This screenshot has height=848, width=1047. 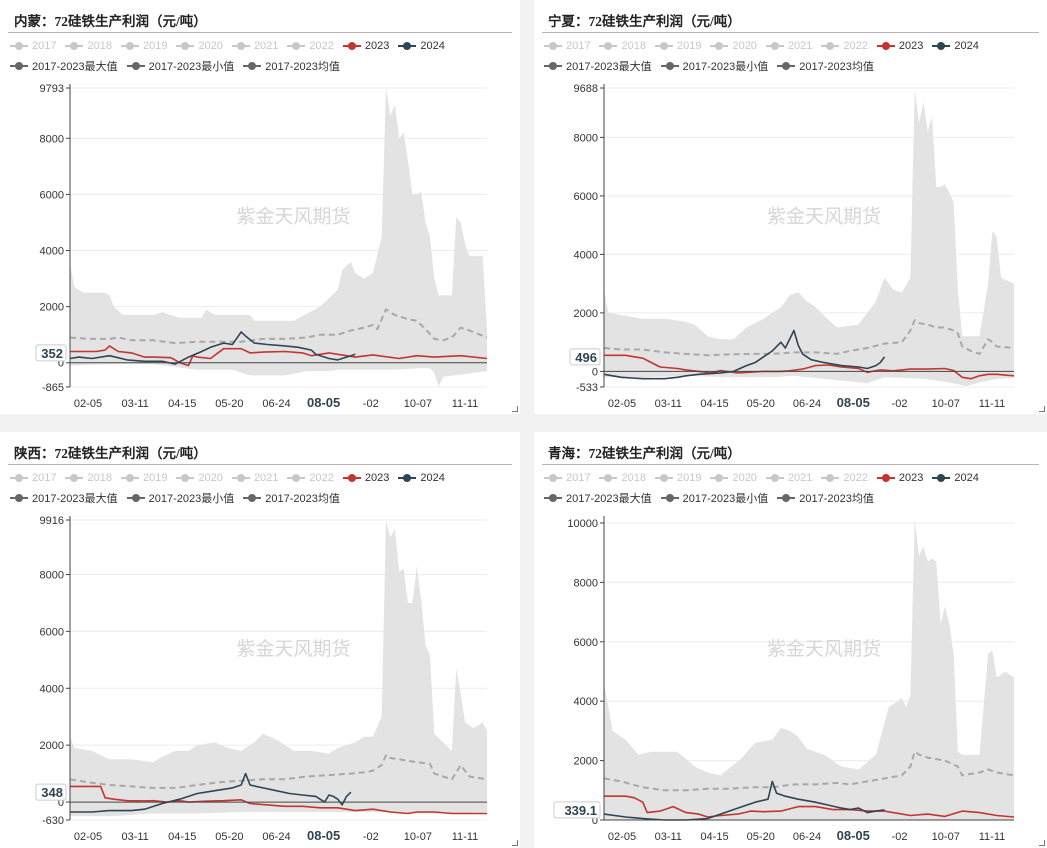 What do you see at coordinates (644, 453) in the screenshot?
I see `chart-title: 青海：72硅铁生产利润（元/吨）` at bounding box center [644, 453].